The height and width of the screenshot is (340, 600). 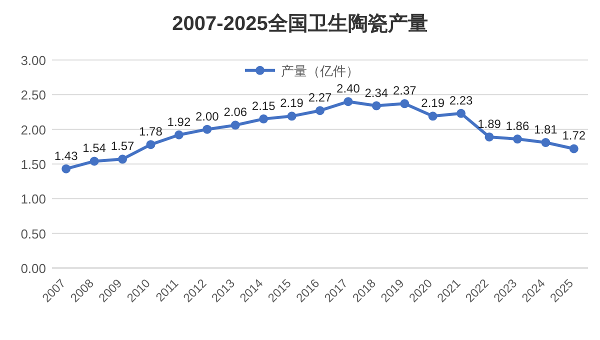 What do you see at coordinates (94, 148) in the screenshot?
I see `data-label: 1.54` at bounding box center [94, 148].